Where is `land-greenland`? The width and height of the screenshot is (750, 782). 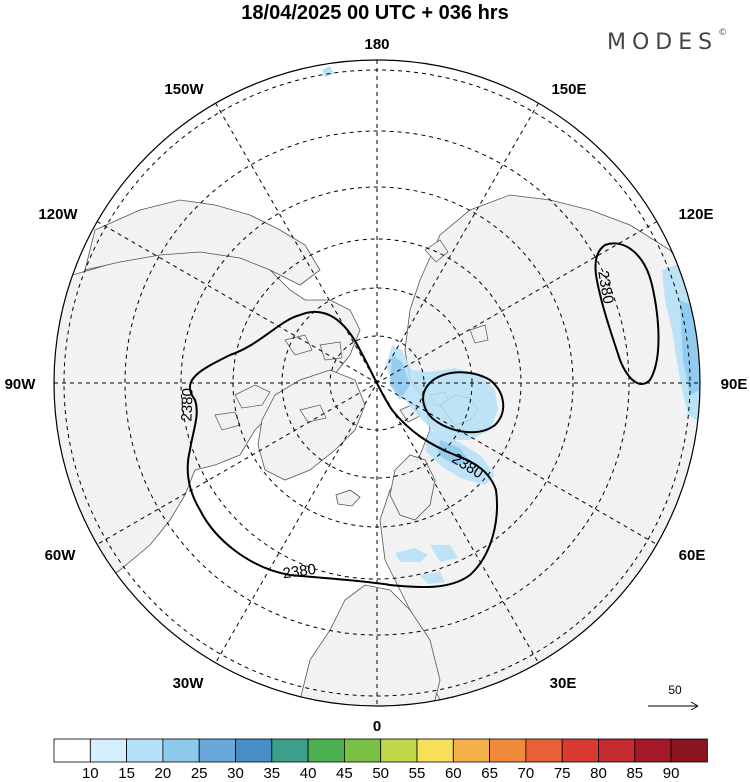
land-greenland is located at coordinates (311, 425).